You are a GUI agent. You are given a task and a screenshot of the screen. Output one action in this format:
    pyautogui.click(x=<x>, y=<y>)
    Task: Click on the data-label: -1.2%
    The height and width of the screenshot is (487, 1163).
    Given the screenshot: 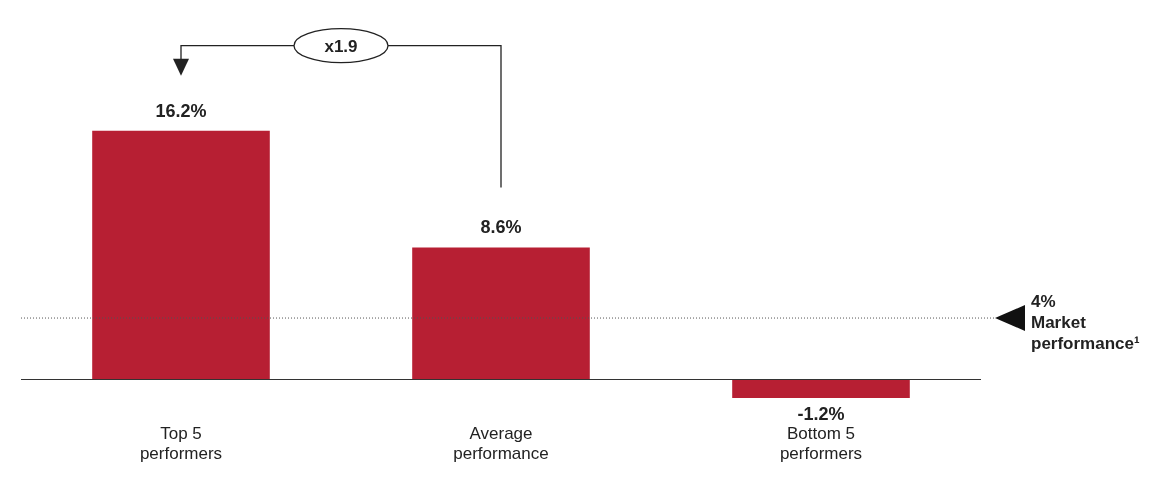 What is the action you would take?
    pyautogui.click(x=821, y=413)
    